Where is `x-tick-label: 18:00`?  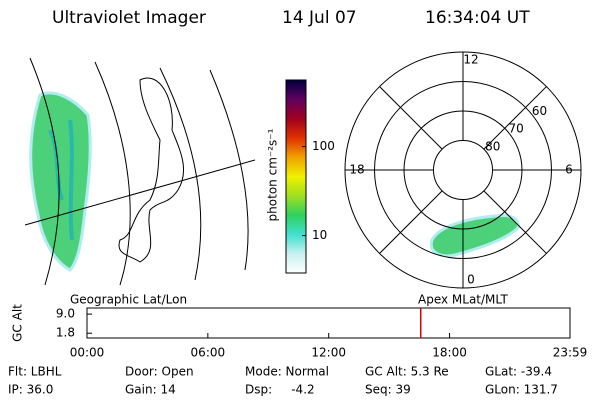 x-tick-label: 18:00 is located at coordinates (449, 353).